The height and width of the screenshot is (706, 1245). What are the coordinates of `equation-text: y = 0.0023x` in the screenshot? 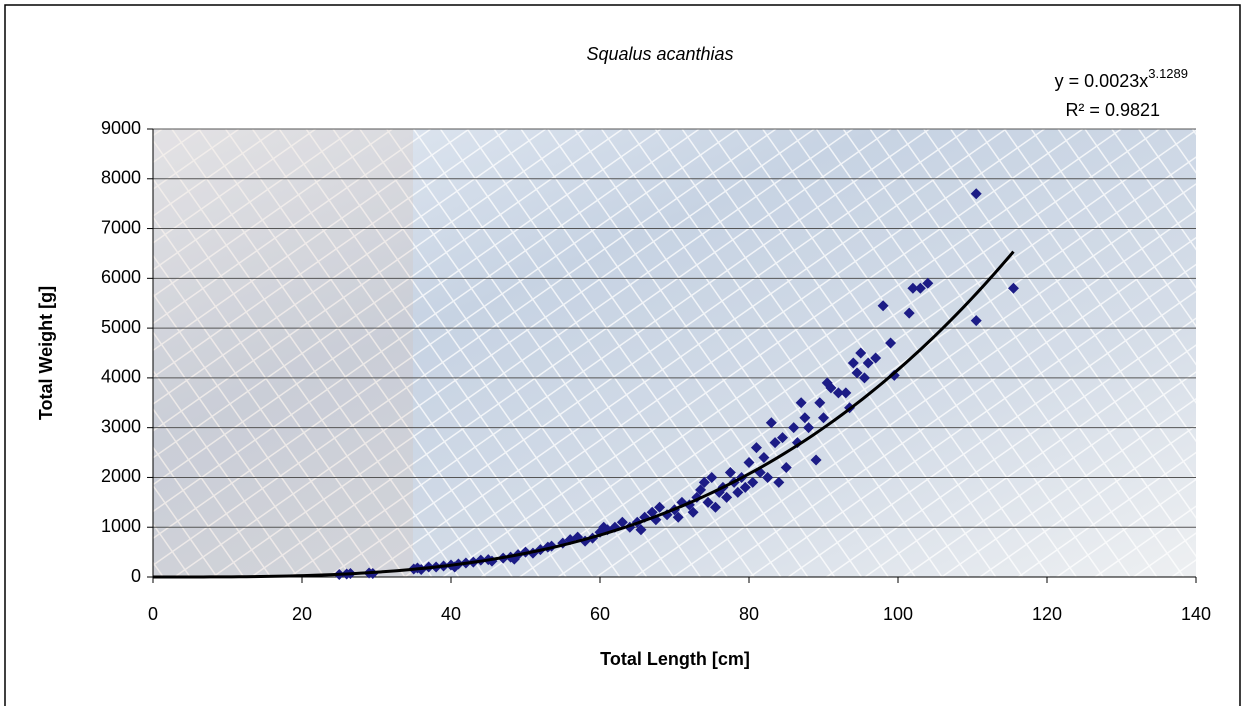 It's located at (1102, 81).